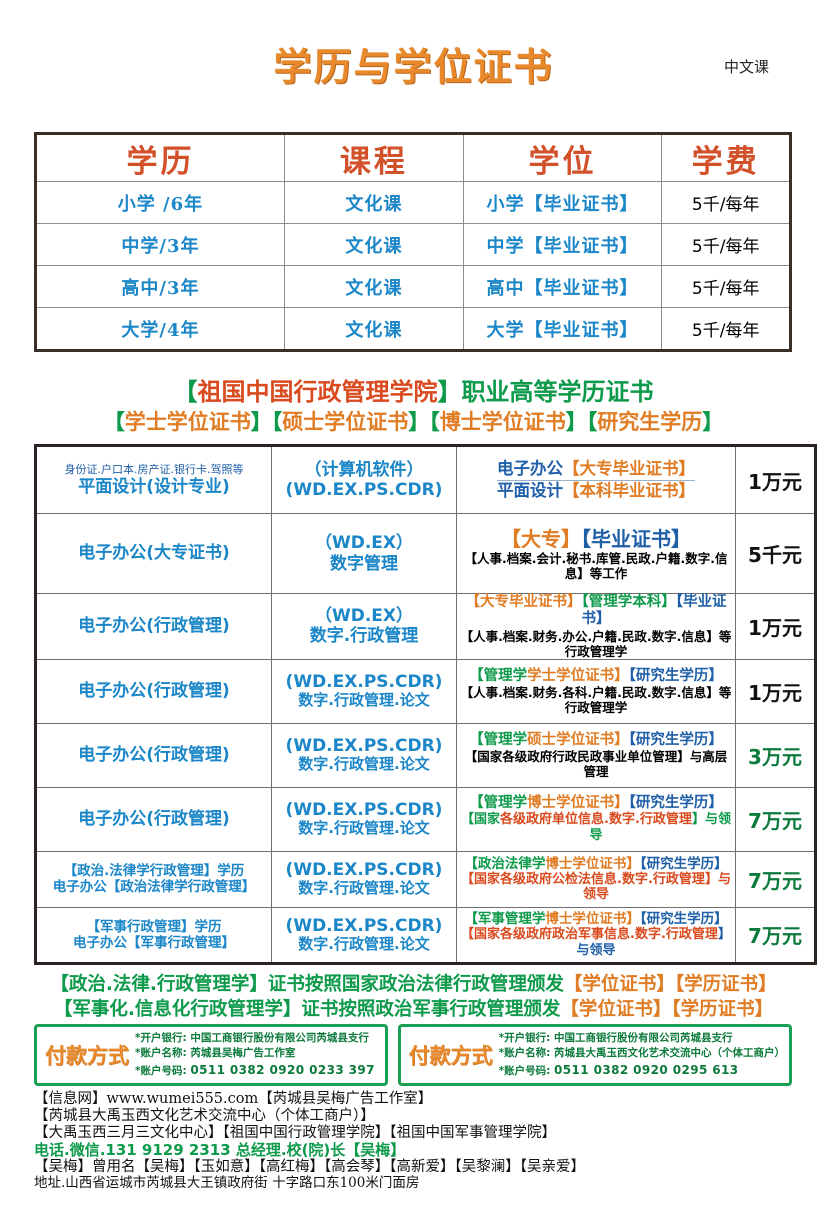  Describe the element at coordinates (524, 1070) in the screenshot. I see `account-number-label: *账户号码:` at that location.